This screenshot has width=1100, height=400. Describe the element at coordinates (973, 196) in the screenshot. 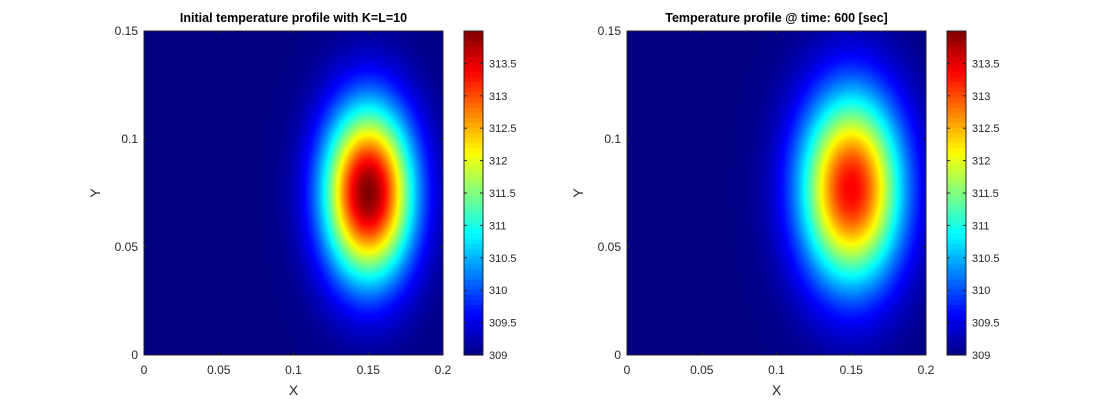

I see `colorbar: 309 309.5 310 310.5 311 311.5 312 312.5 313 313.5` at that location.